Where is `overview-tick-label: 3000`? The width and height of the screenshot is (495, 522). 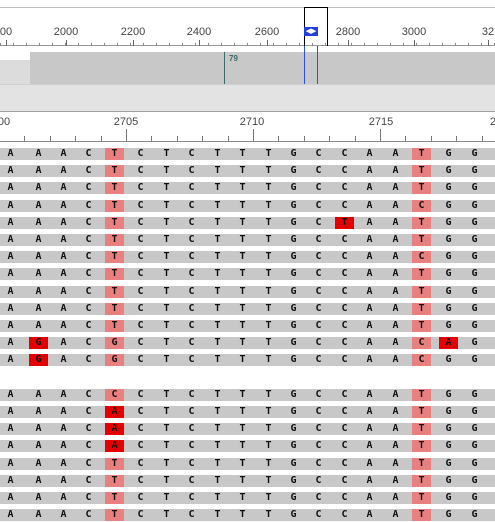 overview-tick-label: 3000 is located at coordinates (414, 32).